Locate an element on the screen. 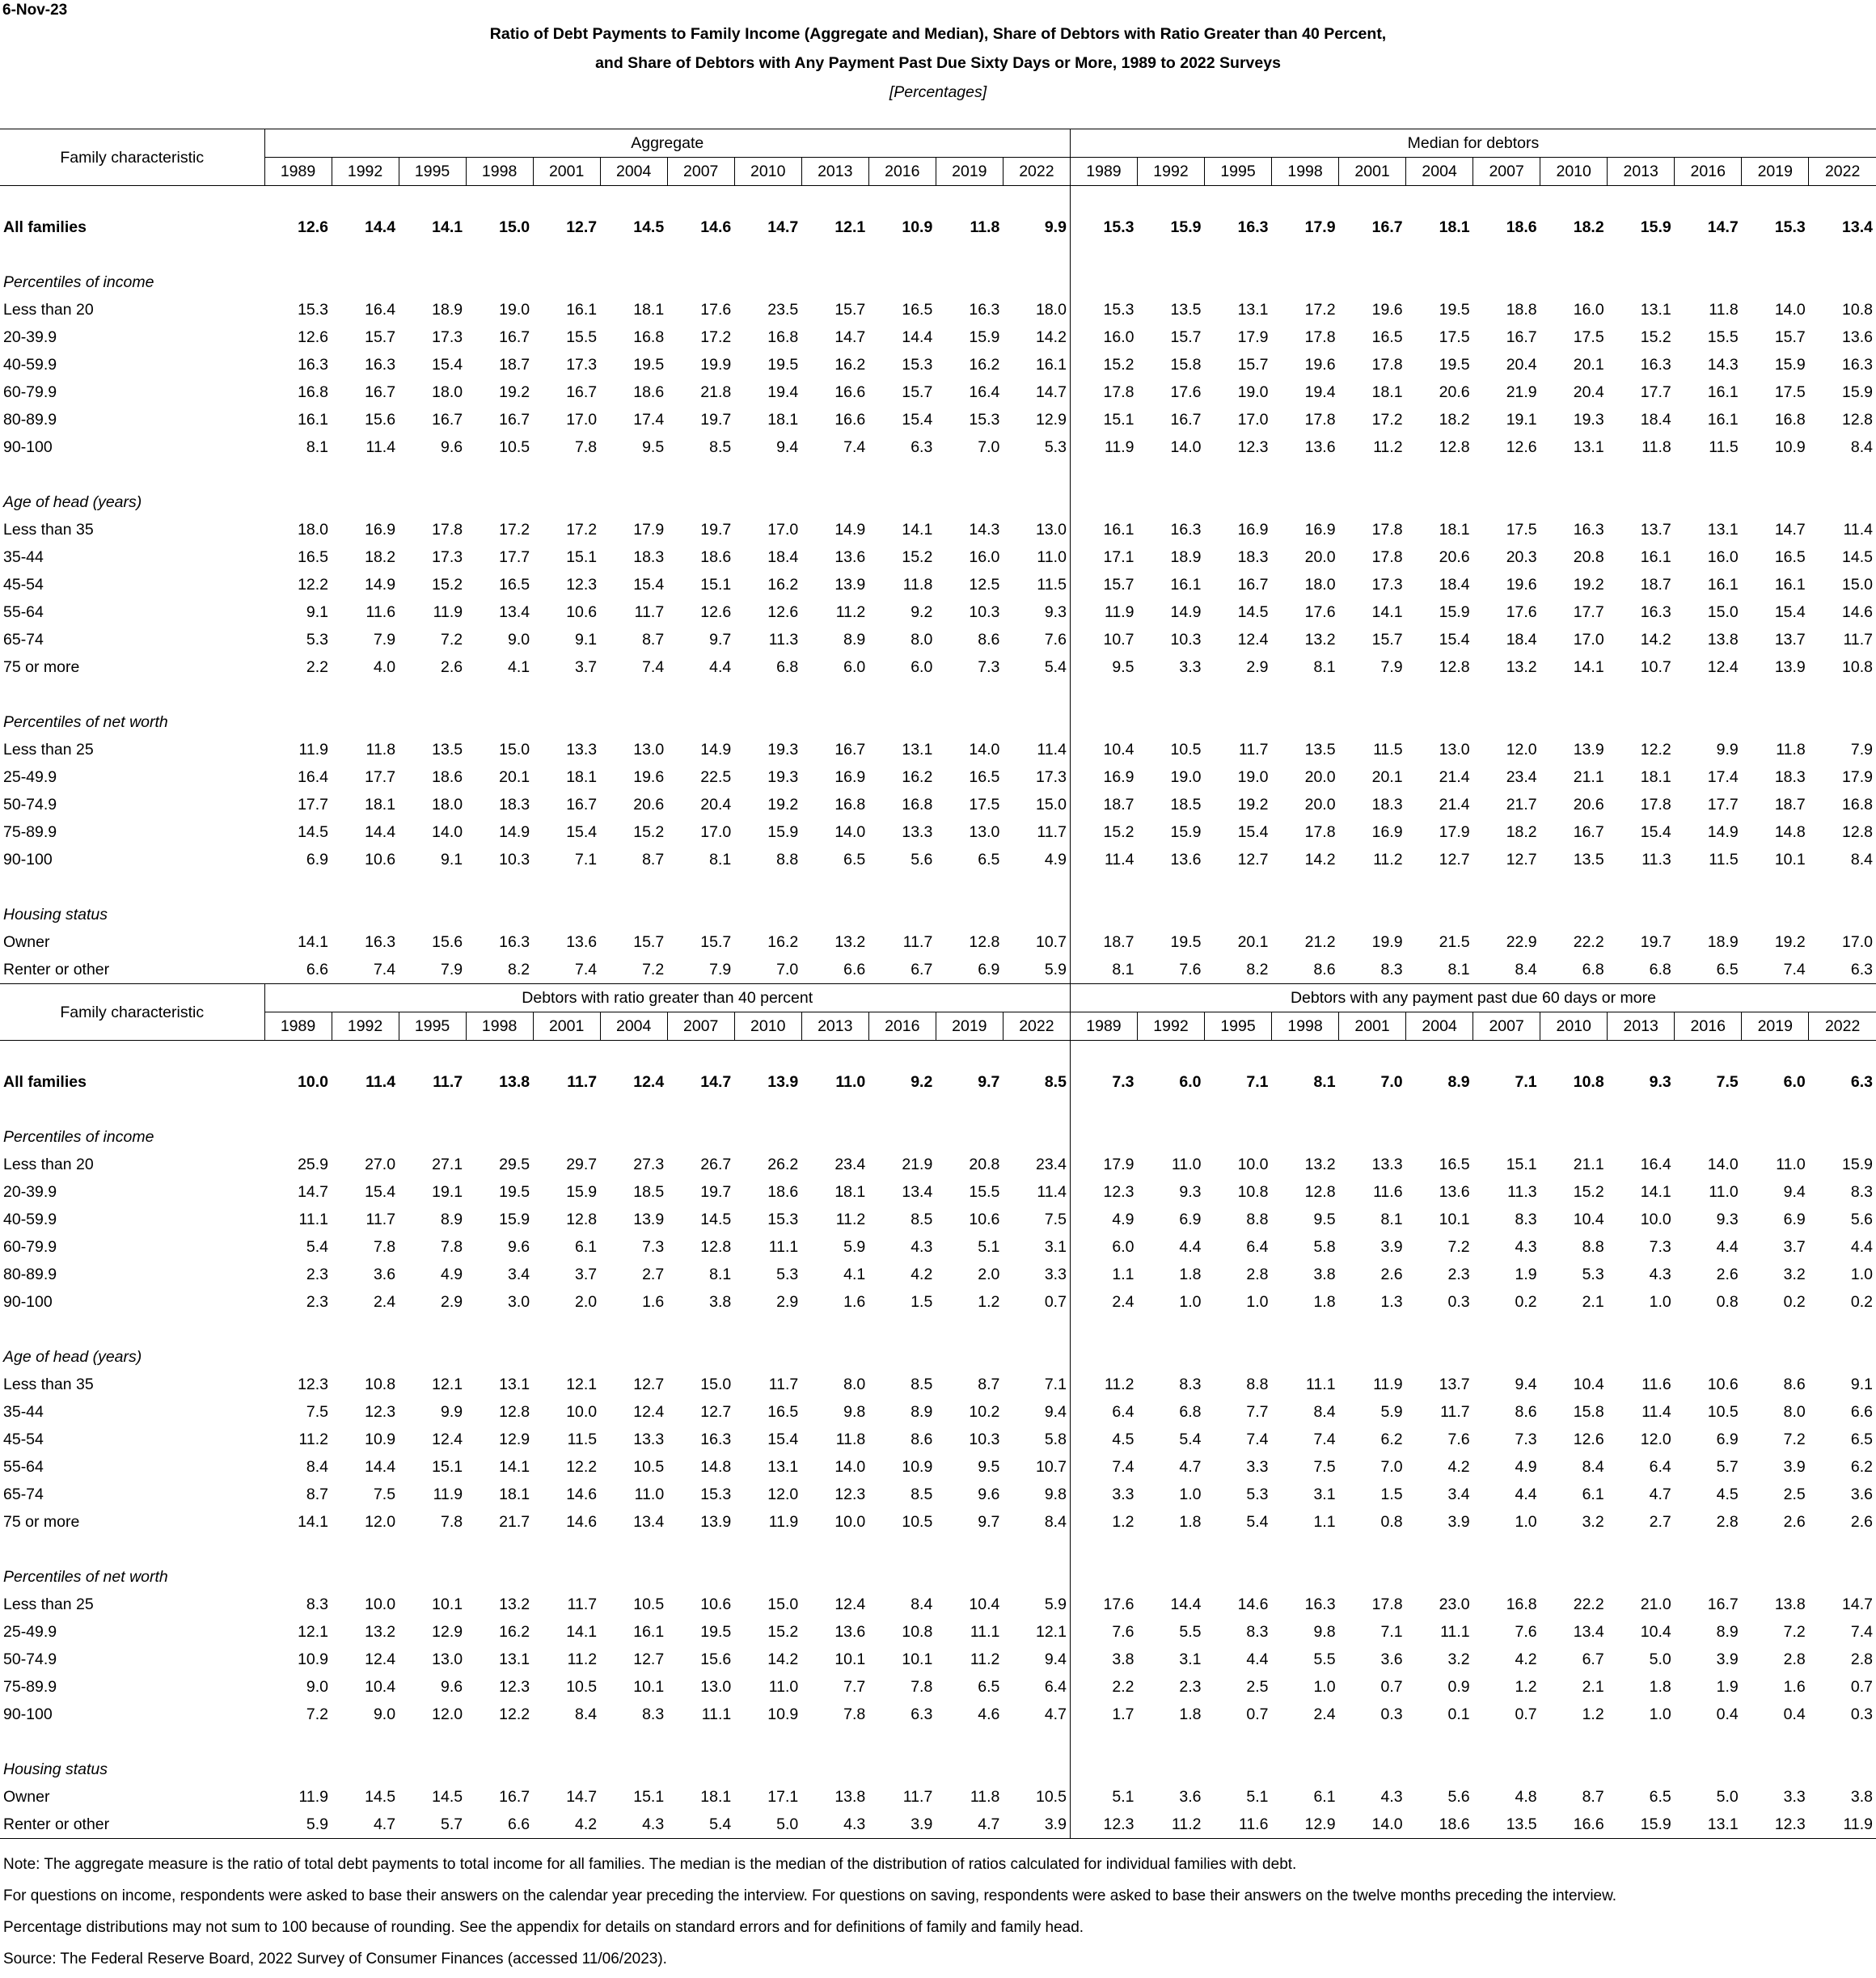 Image resolution: width=1876 pixels, height=1978 pixels. value-cell: 12.6 is located at coordinates (1588, 1439).